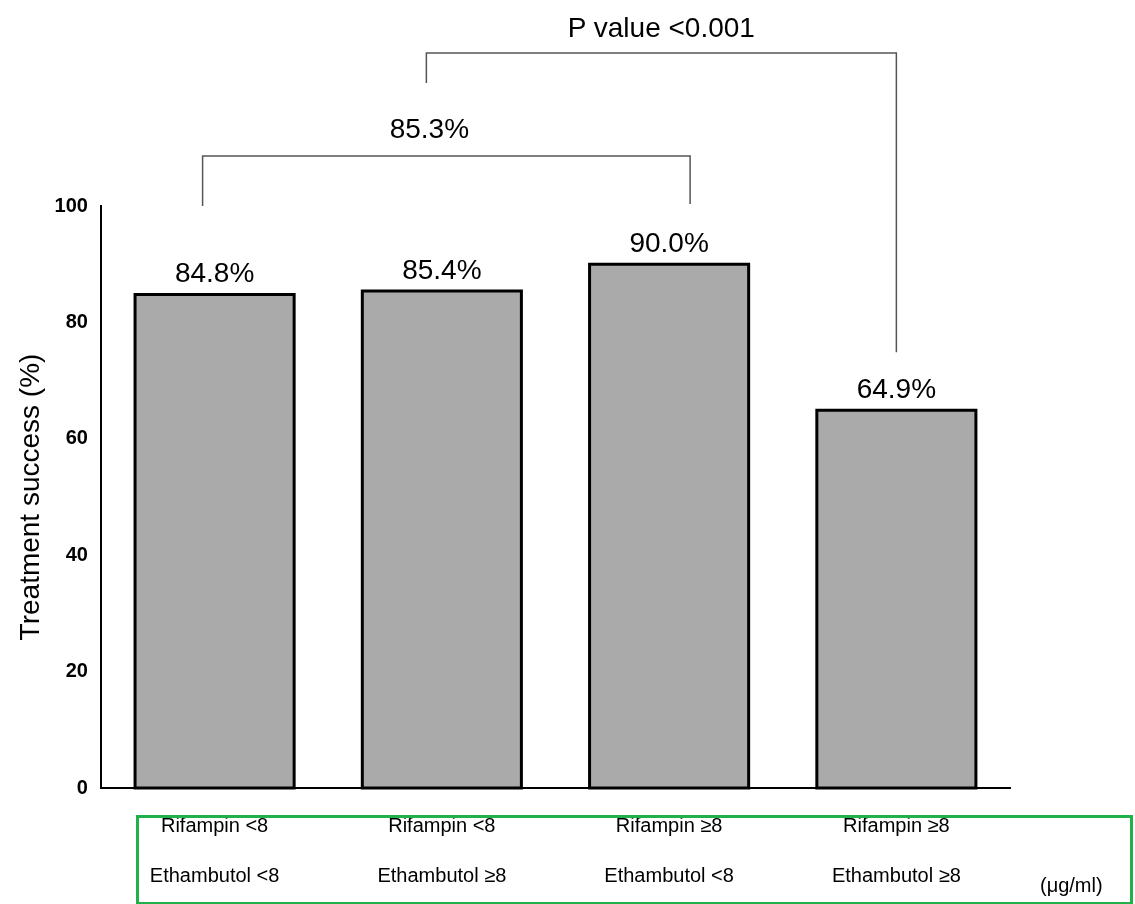  What do you see at coordinates (71, 204) in the screenshot?
I see `y-tick-label: 100` at bounding box center [71, 204].